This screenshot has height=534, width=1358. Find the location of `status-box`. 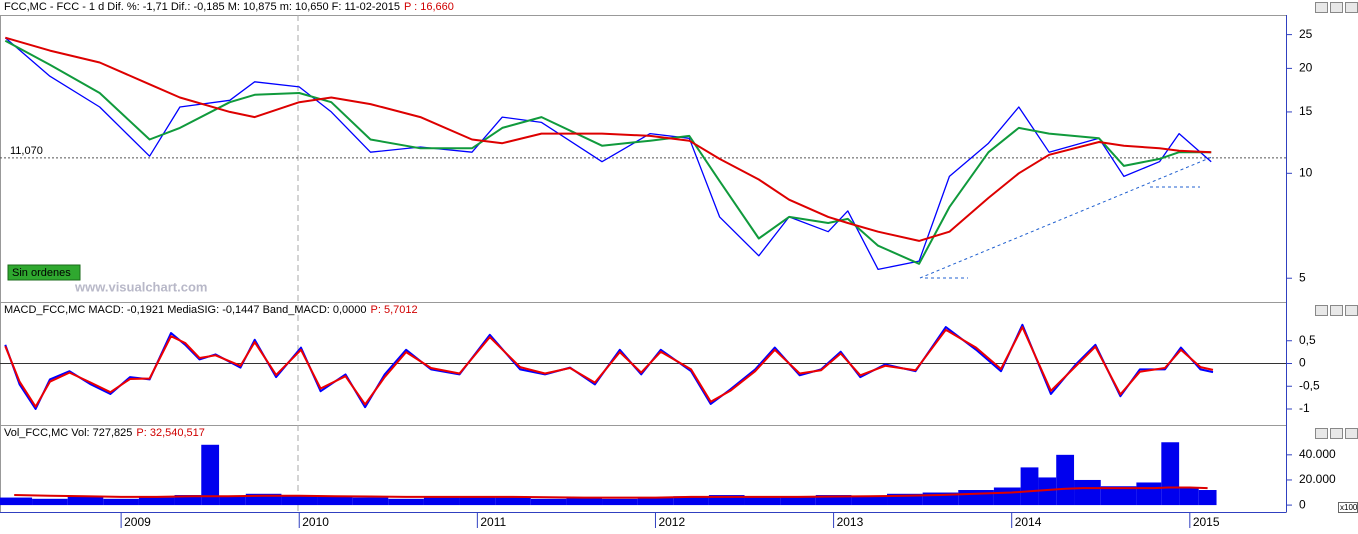

status-box is located at coordinates (44, 272).